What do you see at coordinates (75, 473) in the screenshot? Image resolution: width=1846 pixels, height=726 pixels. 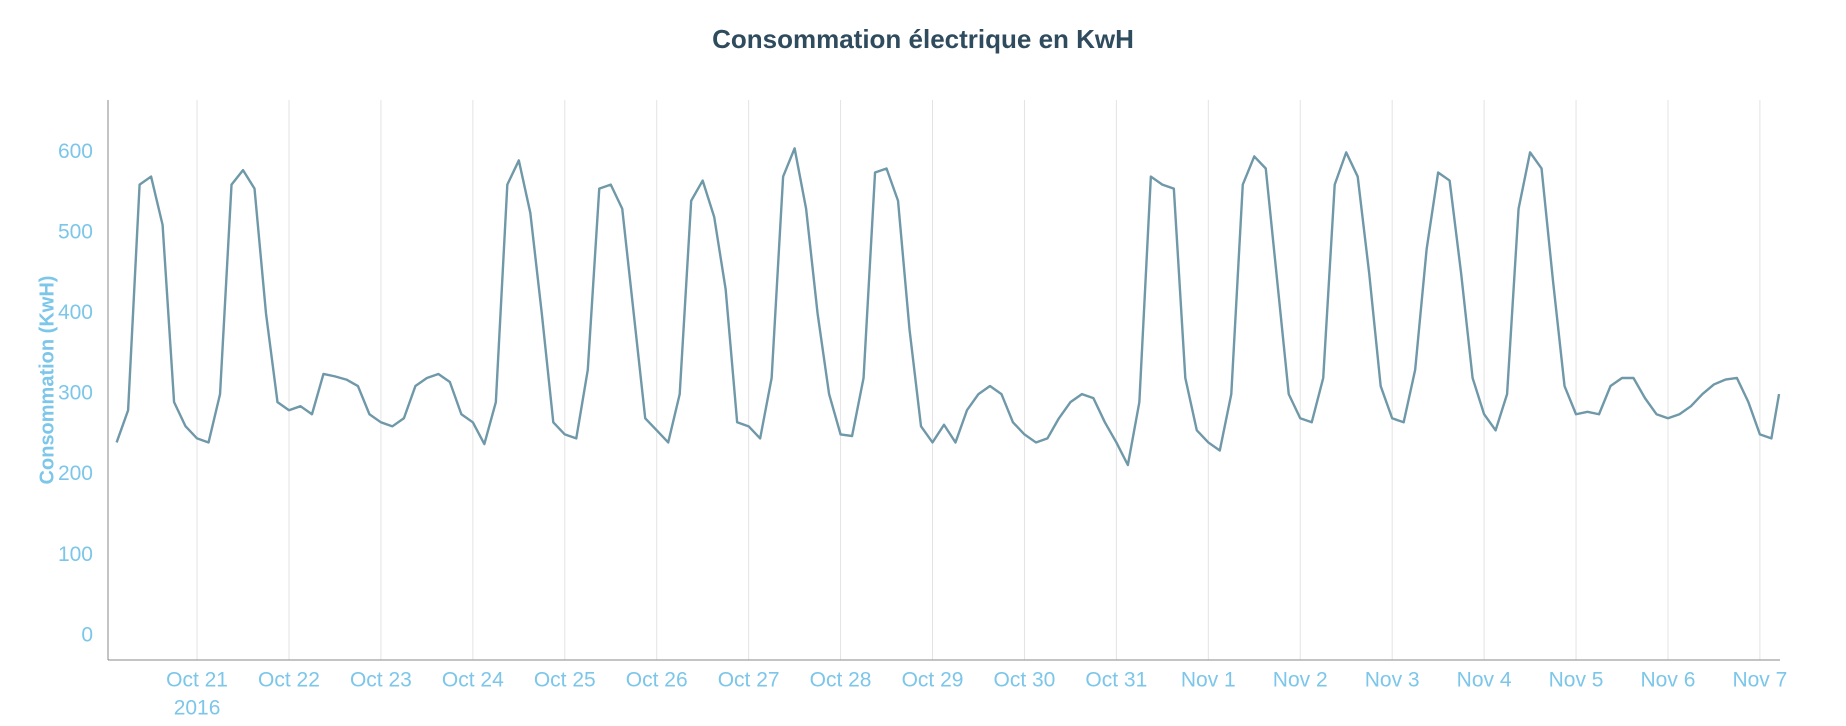 I see `y-tick-label: 200` at bounding box center [75, 473].